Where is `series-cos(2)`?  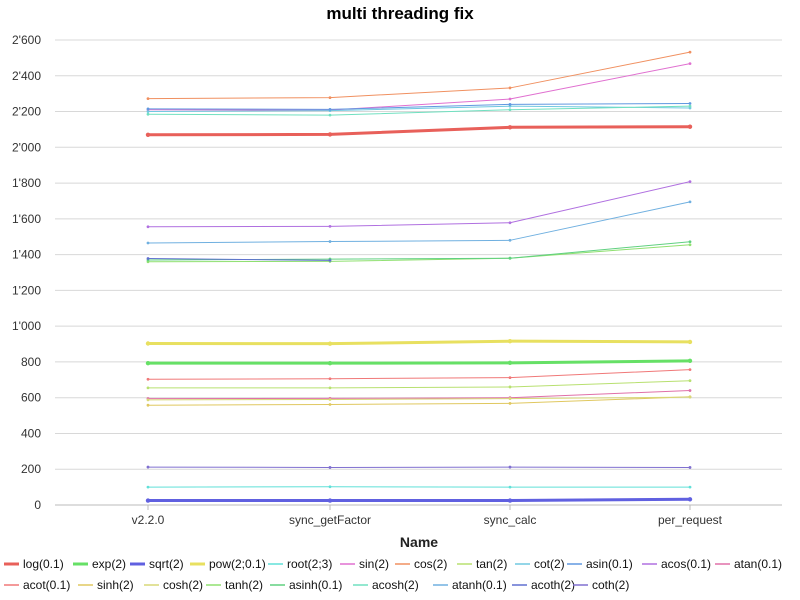 series-cos(2) is located at coordinates (419, 75).